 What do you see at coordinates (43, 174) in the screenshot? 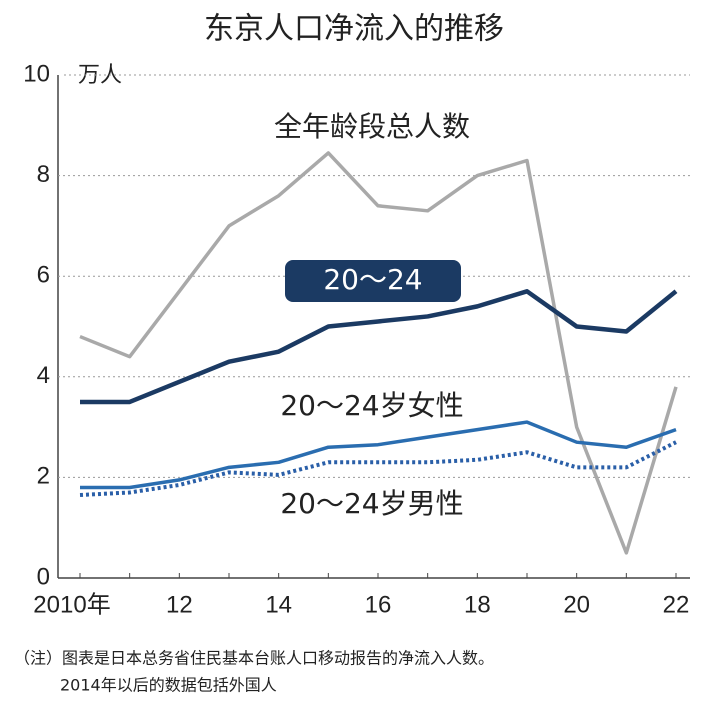
I see `y-tick-label: 8` at bounding box center [43, 174].